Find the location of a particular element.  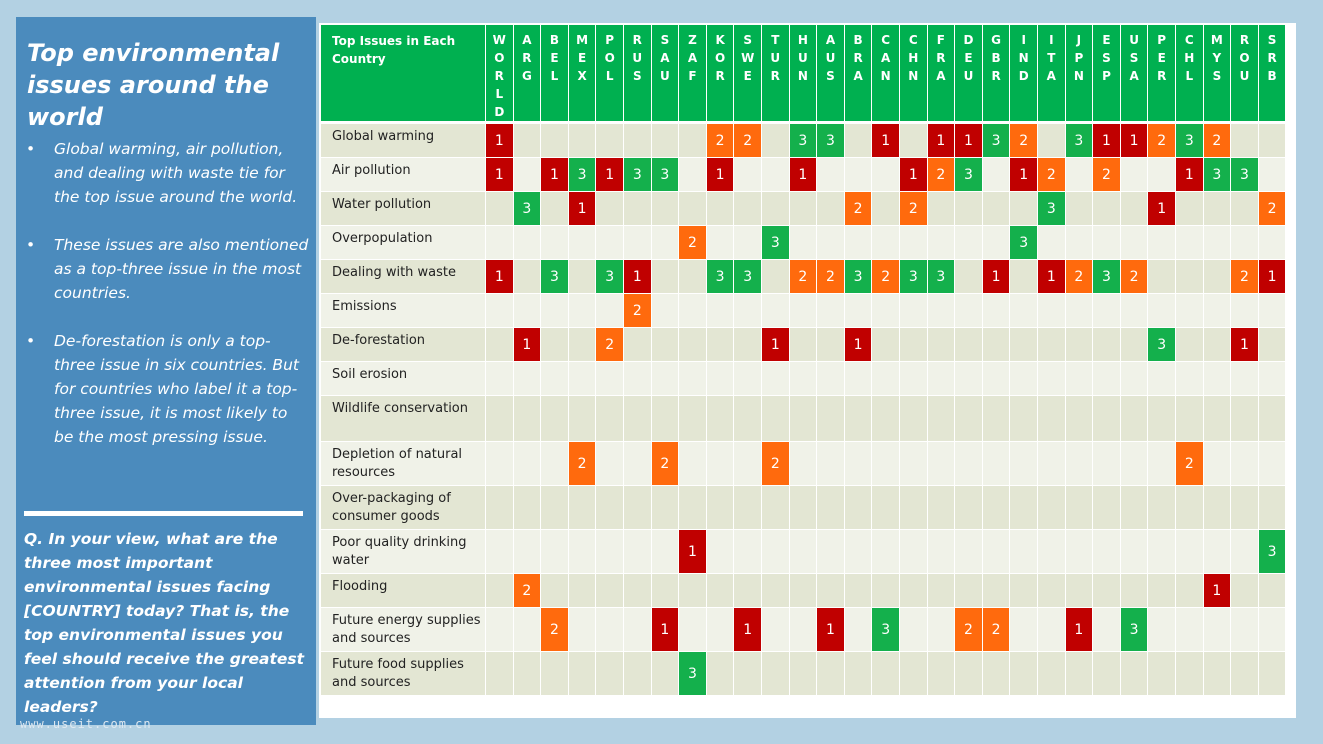

column-header-letter: C is located at coordinates (1189, 40).